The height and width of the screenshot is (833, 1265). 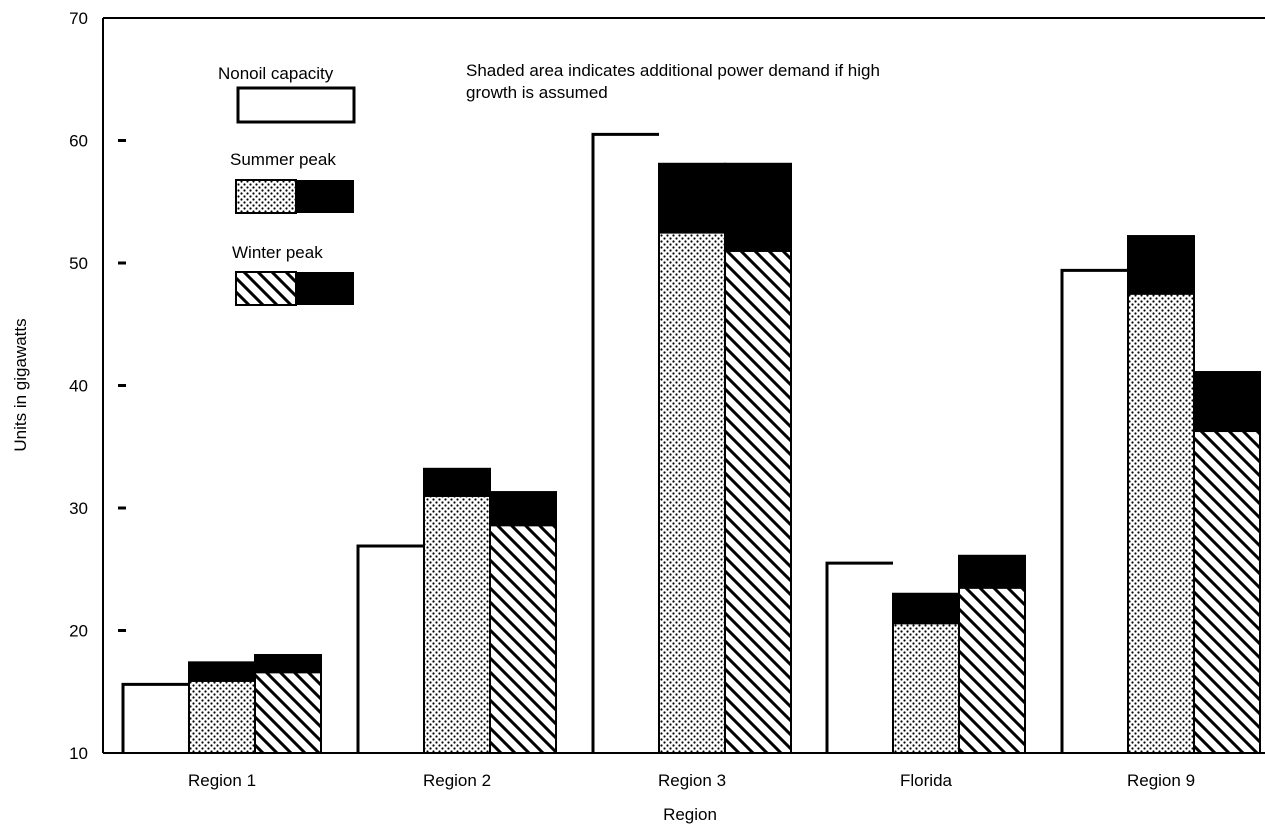 What do you see at coordinates (222, 780) in the screenshot?
I see `x-tick-label-region-1: Region 1` at bounding box center [222, 780].